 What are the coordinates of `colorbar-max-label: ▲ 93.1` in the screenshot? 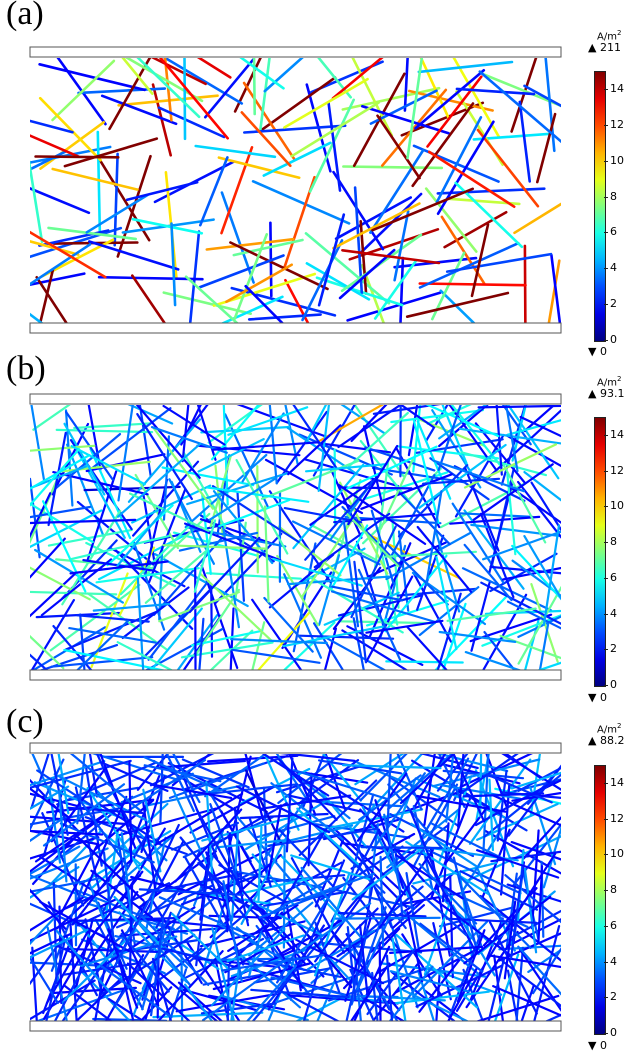 It's located at (606, 393).